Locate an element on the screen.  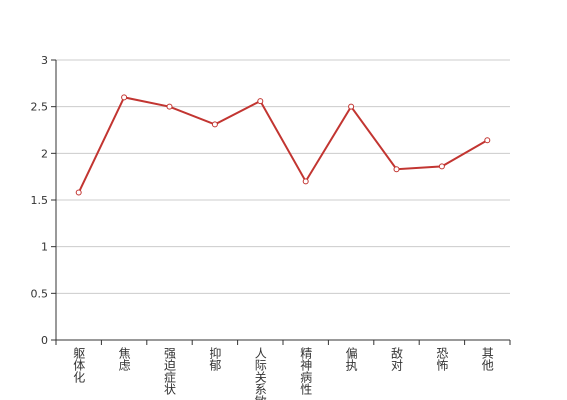
y-tick-label: 0 is located at coordinates (44, 340).